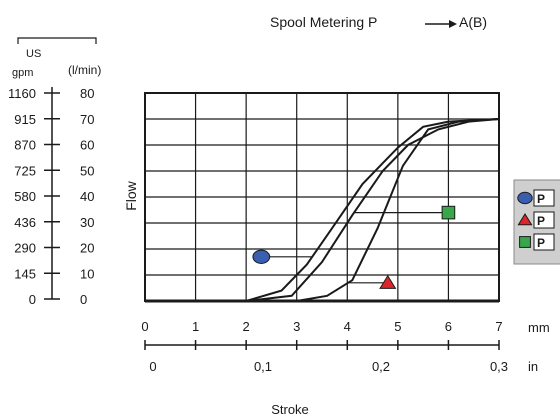 The height and width of the screenshot is (420, 560). What do you see at coordinates (323, 22) in the screenshot?
I see `chart-title: Spool Metering P` at bounding box center [323, 22].